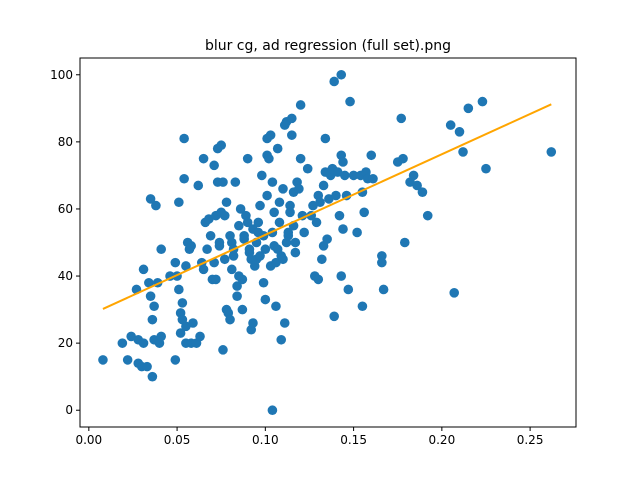  Describe the element at coordinates (309, 437) in the screenshot. I see `x-axis: 0.00 0.05 0.10 0.15 0.20 0.25` at that location.